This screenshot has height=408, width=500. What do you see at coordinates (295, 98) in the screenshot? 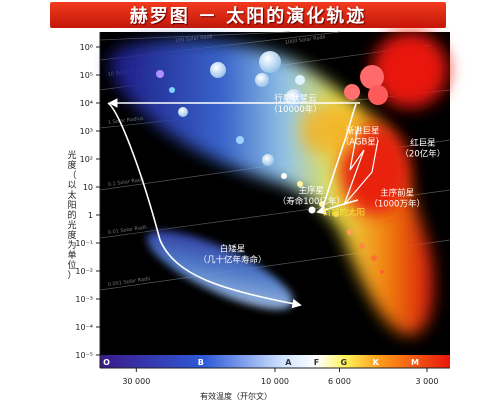
I see `annotation-label: 行星状星云` at bounding box center [295, 98].